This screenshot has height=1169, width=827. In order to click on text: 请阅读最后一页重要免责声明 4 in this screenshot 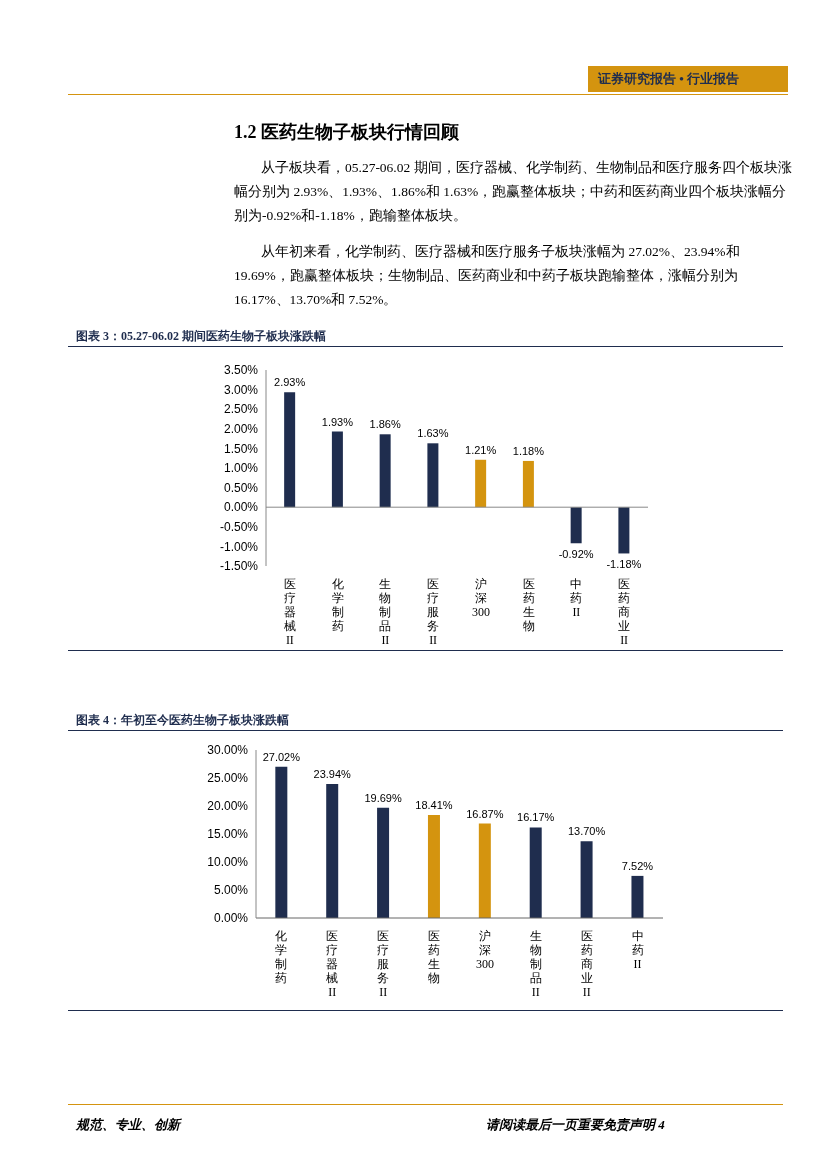, I will do `click(575, 1125)`.